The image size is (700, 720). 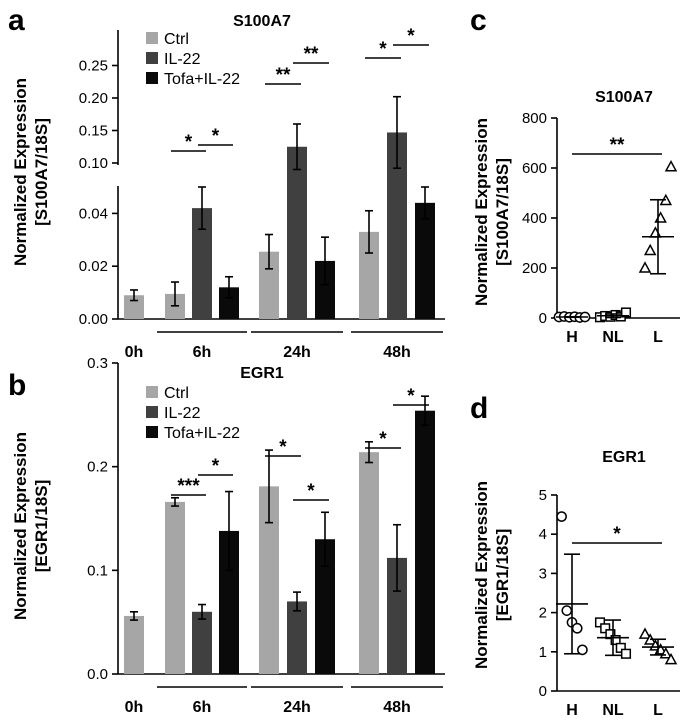 I want to click on panel-a-y-tick-label: 0.25, so click(x=93, y=66).